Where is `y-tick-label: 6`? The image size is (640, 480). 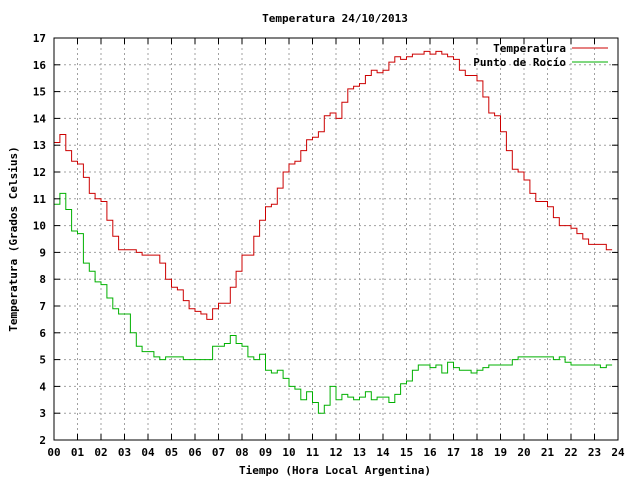 y-tick-label: 6 is located at coordinates (42, 333).